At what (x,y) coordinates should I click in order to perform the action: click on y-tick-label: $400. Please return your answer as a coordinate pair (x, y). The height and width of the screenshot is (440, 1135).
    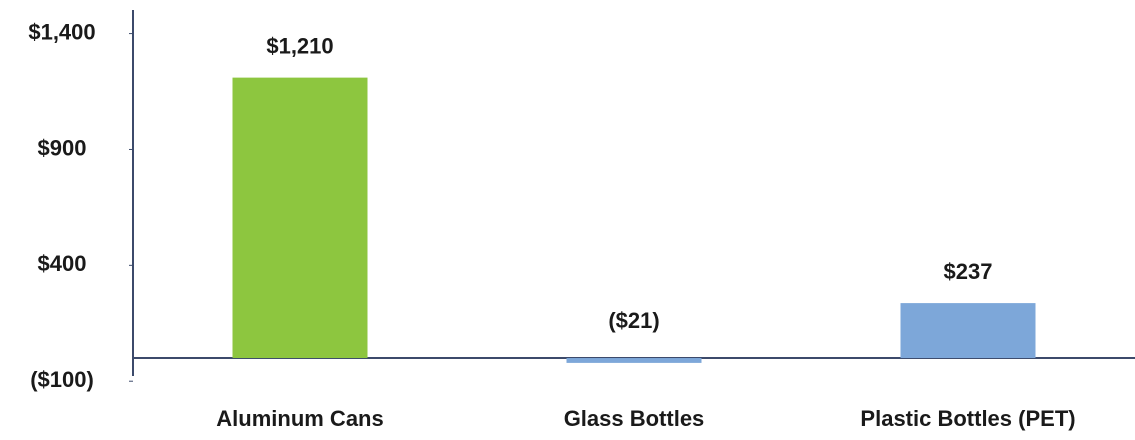
    Looking at the image, I should click on (62, 263).